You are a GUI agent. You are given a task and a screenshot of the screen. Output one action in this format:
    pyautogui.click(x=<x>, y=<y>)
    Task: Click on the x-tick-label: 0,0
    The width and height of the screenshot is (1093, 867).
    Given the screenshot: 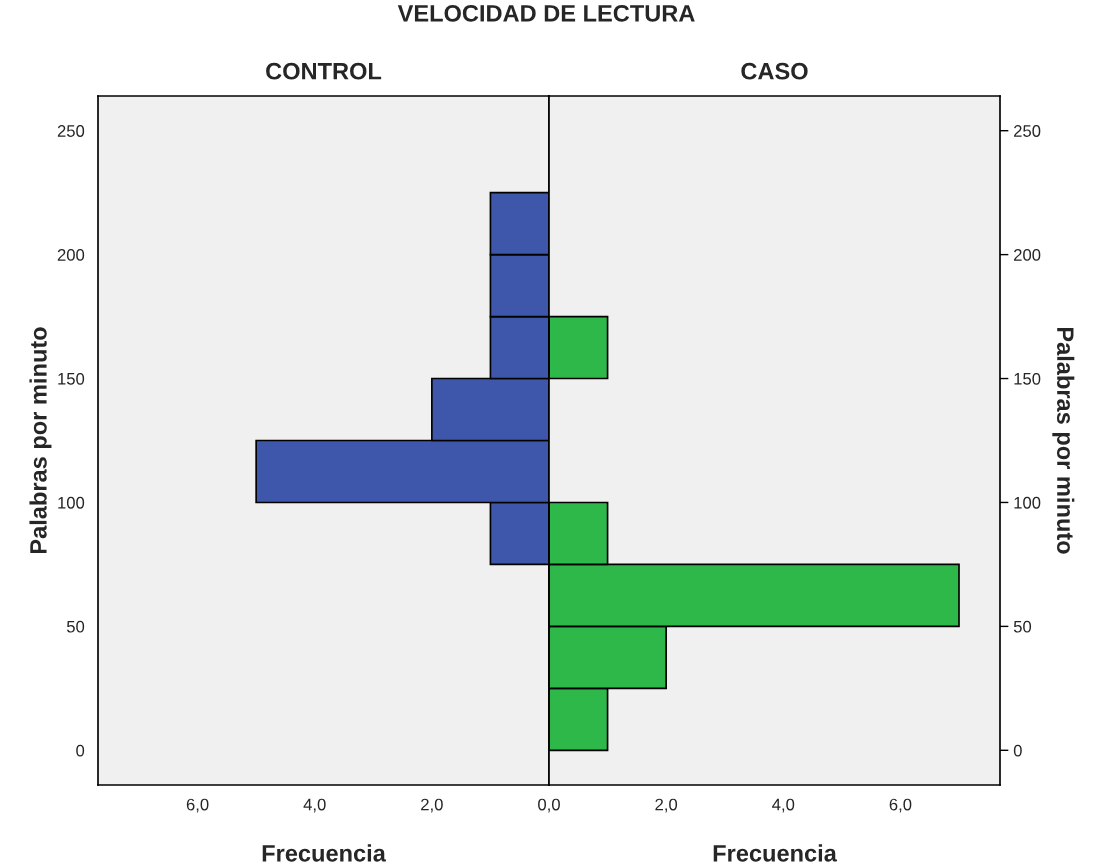 What is the action you would take?
    pyautogui.click(x=549, y=805)
    